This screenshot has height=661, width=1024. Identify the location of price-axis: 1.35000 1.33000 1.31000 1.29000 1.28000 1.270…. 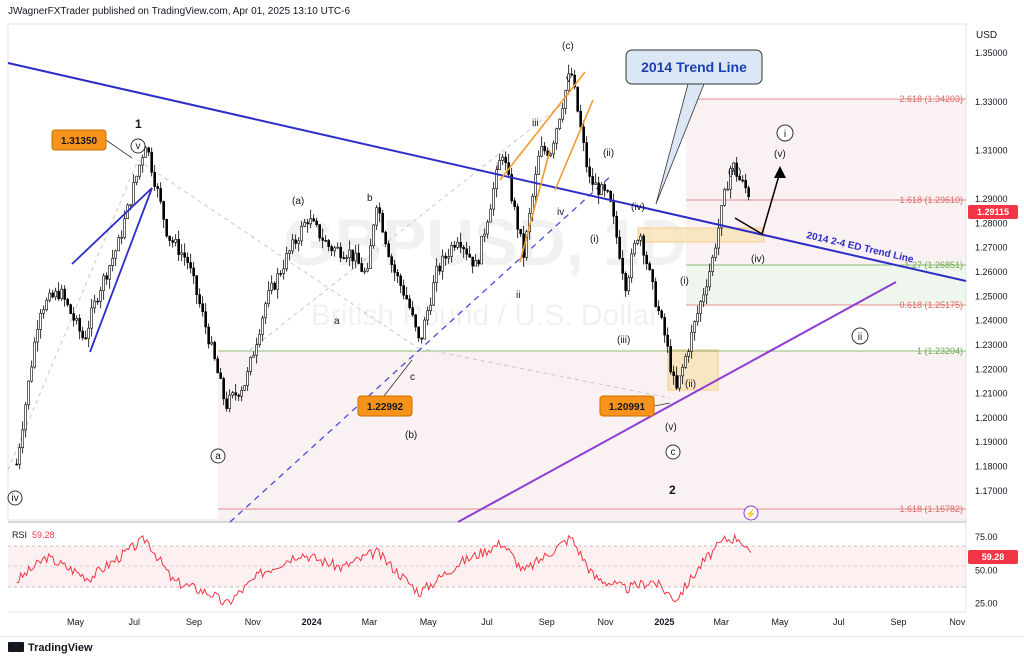
(991, 272).